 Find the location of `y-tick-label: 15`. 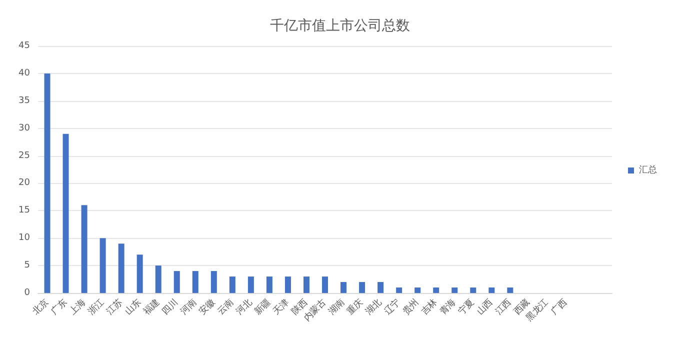

y-tick-label: 15 is located at coordinates (24, 211).